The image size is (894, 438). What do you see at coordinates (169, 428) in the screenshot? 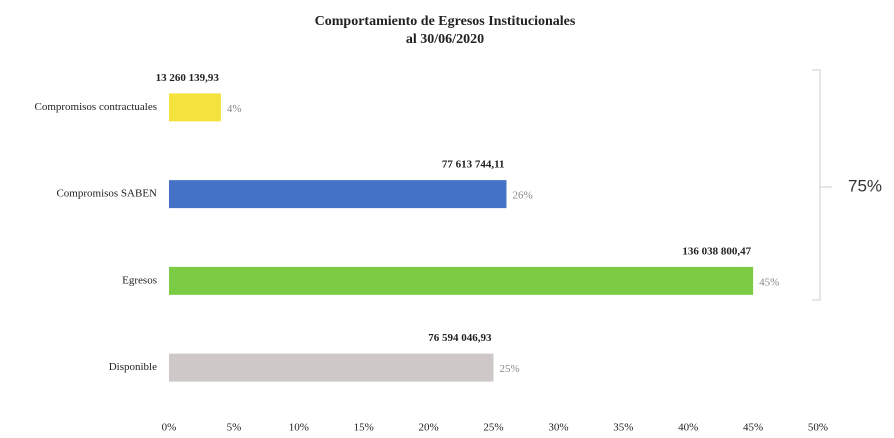
I see `x-tick-label: 0%` at bounding box center [169, 428].